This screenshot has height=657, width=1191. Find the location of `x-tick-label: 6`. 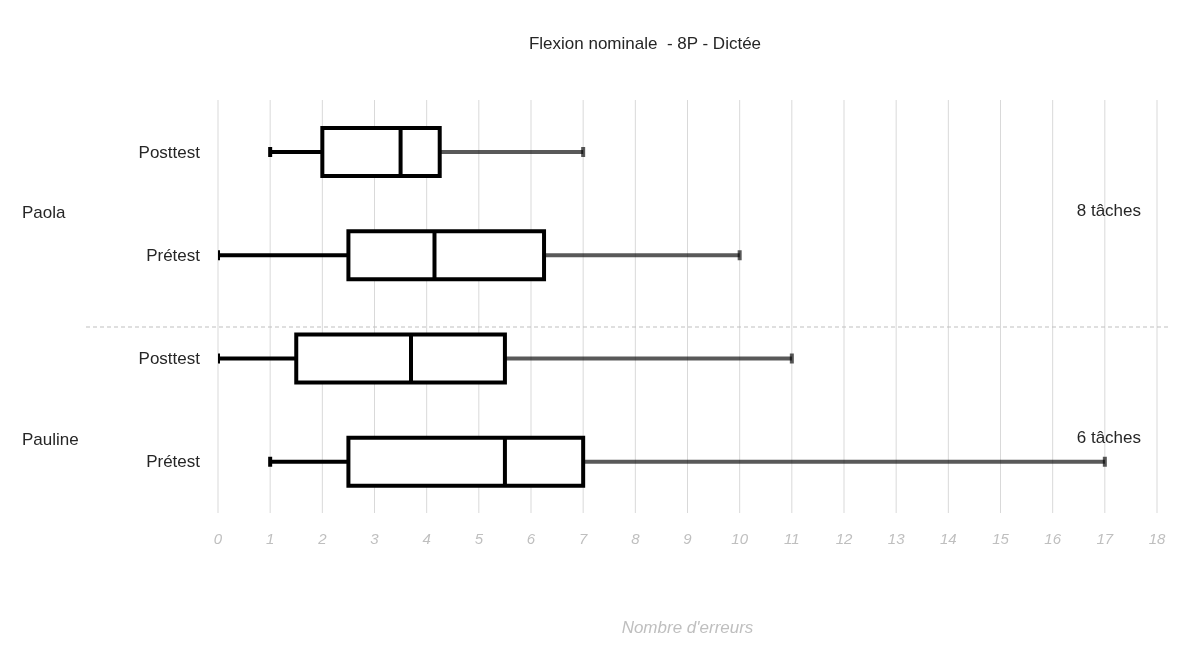

x-tick-label: 6 is located at coordinates (531, 538).